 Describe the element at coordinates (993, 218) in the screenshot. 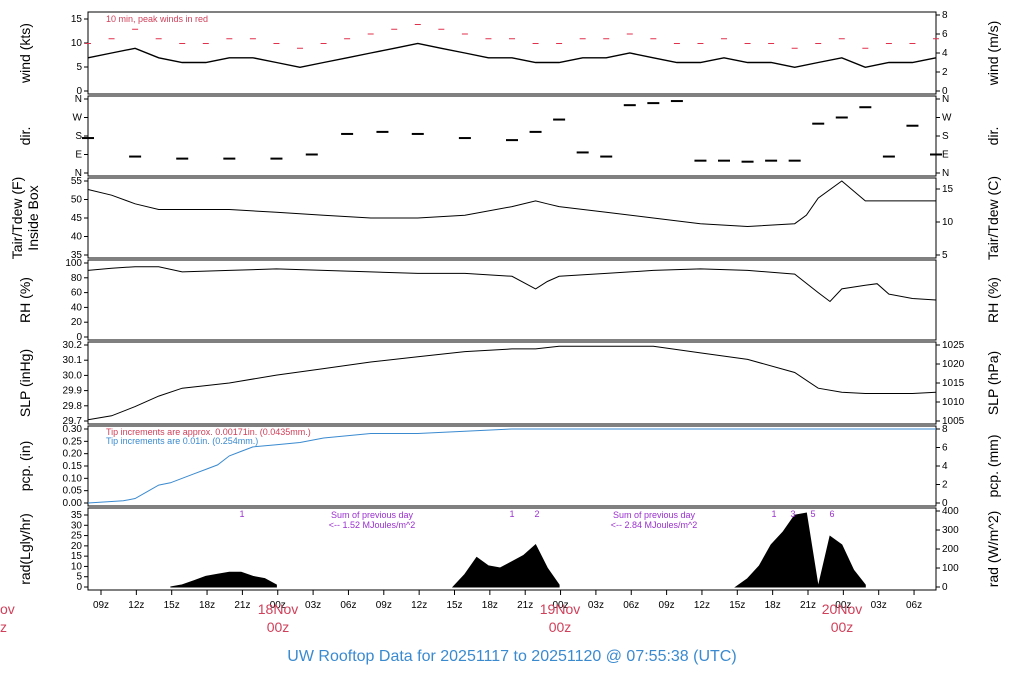

I see `ylabel-right-temp: Tair/Tdew (C)` at that location.